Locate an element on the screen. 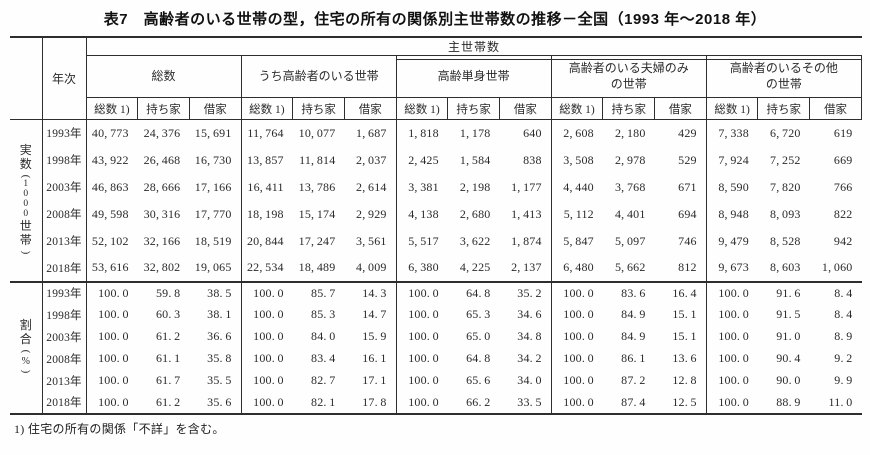  value-cell: 35. 6 is located at coordinates (219, 401).